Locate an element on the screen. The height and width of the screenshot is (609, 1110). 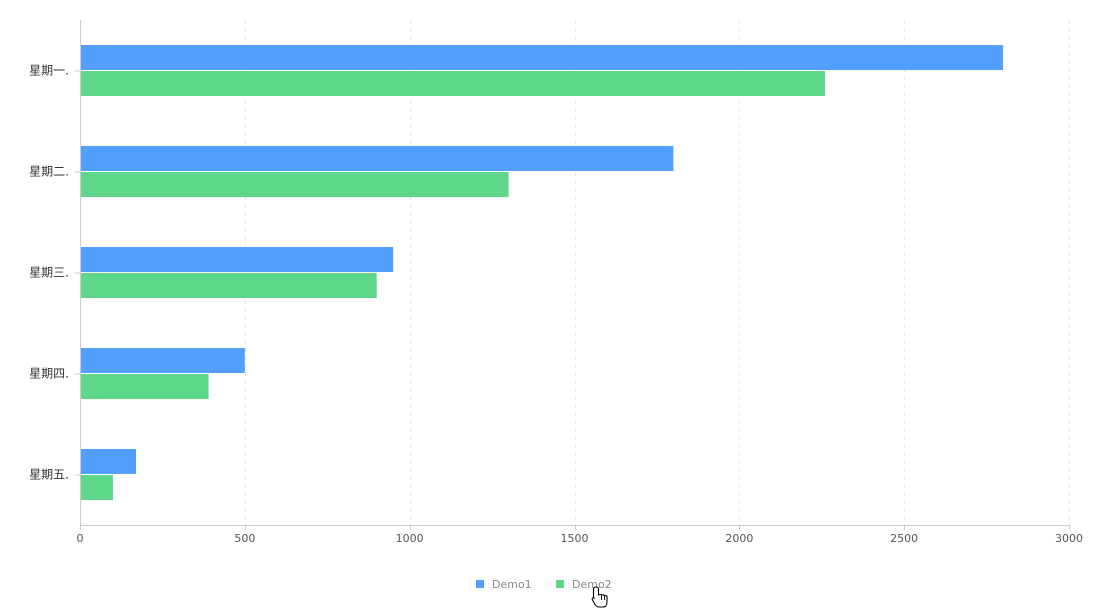
legend-label-demo1: Demo1 is located at coordinates (512, 584).